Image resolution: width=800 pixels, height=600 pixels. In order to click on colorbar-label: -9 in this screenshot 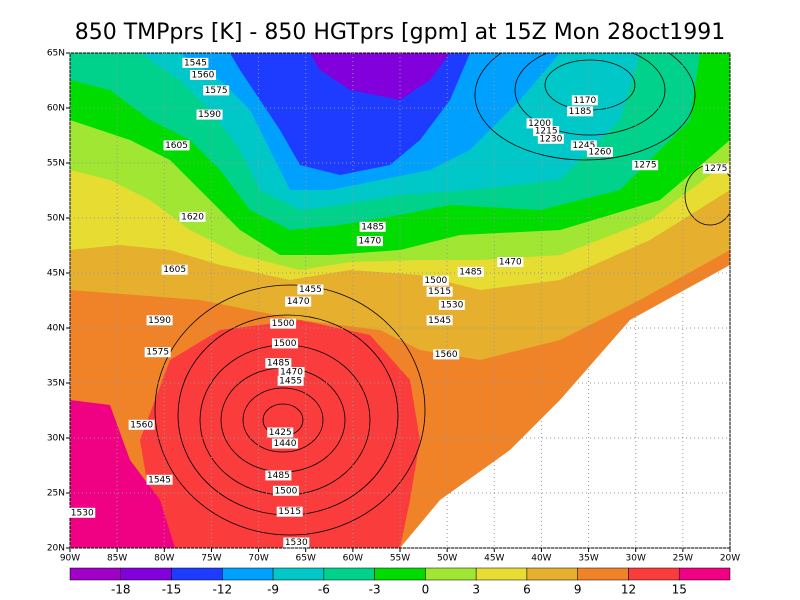, I will do `click(273, 590)`.